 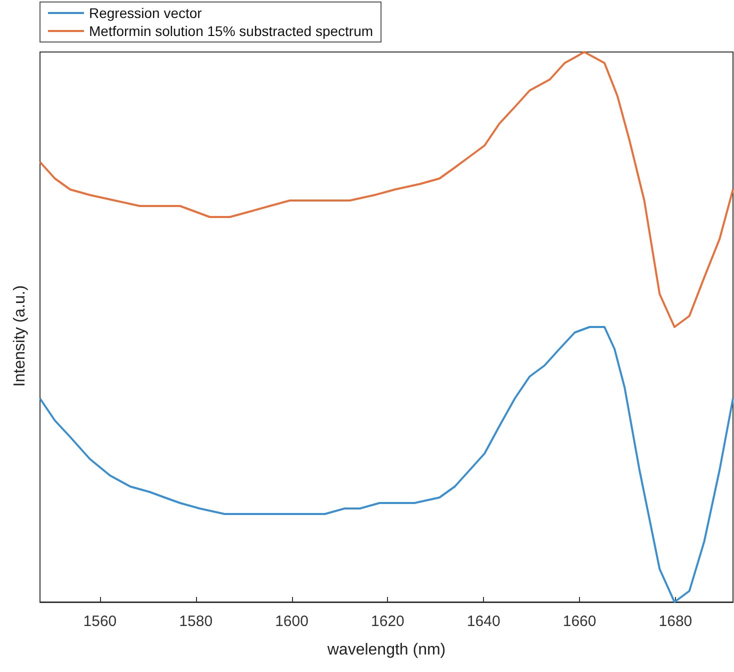 I want to click on x-tick-label: 1660, so click(x=579, y=621).